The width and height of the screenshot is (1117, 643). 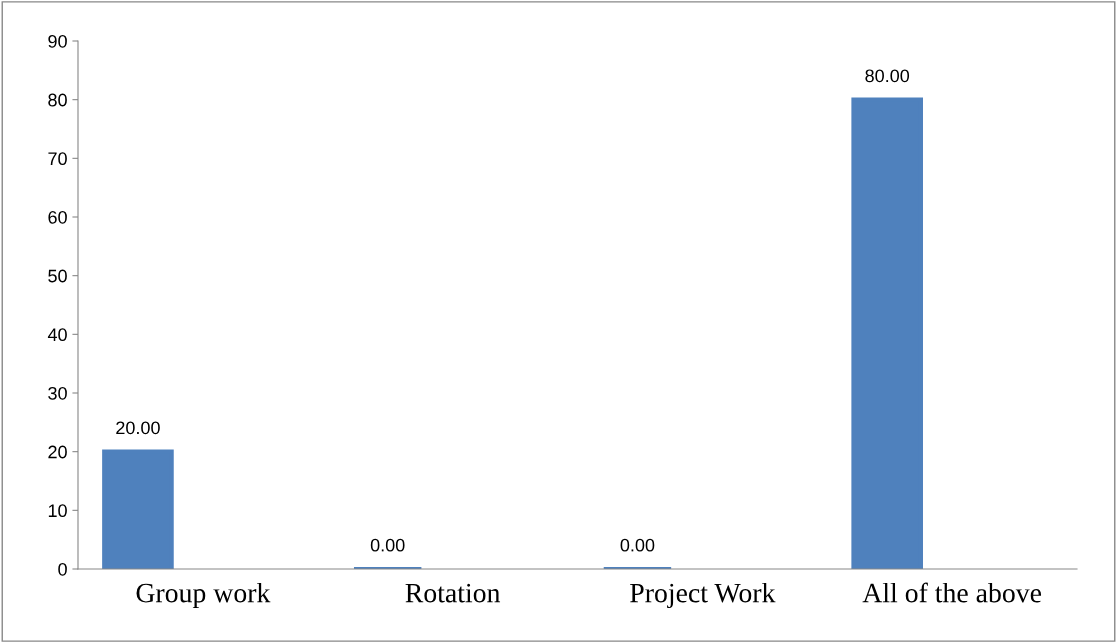 I want to click on data-label: 80.00, so click(x=887, y=76).